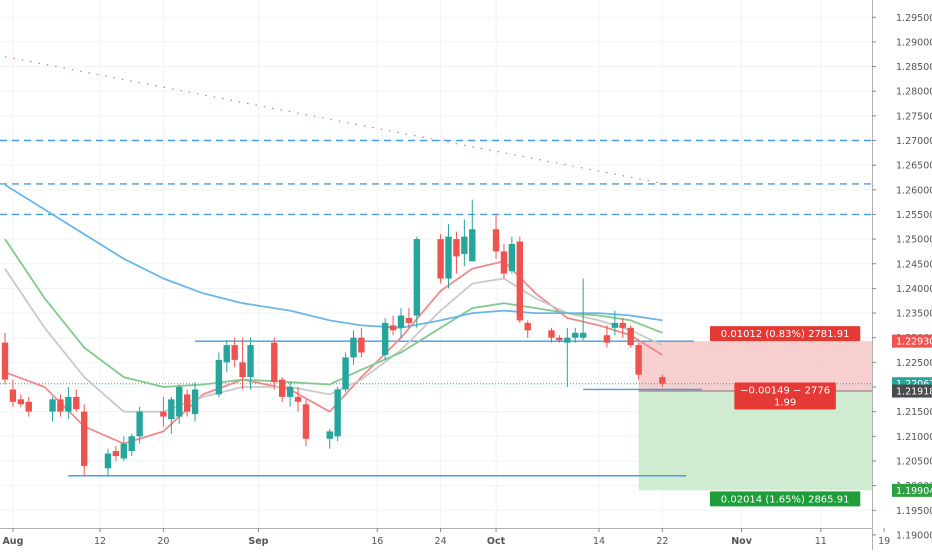 This screenshot has width=932, height=554. Describe the element at coordinates (914, 535) in the screenshot. I see `price-tick-label: 1.19000` at that location.